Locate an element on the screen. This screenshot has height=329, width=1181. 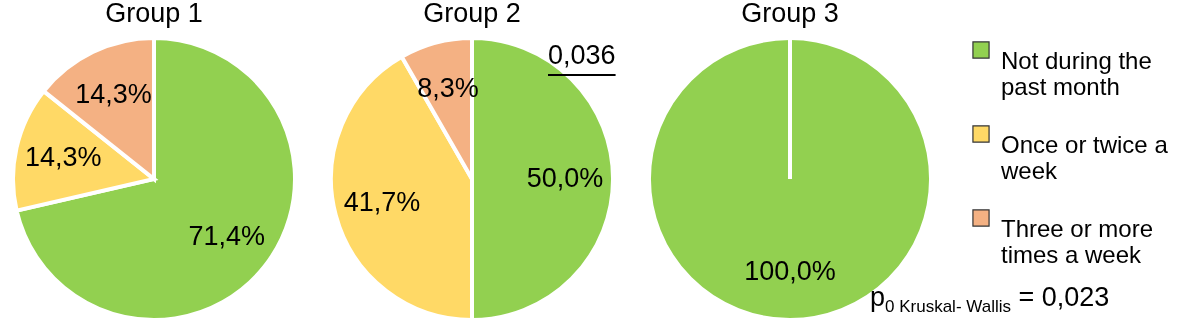
slice-label: Group 3 is located at coordinates (790, 14).